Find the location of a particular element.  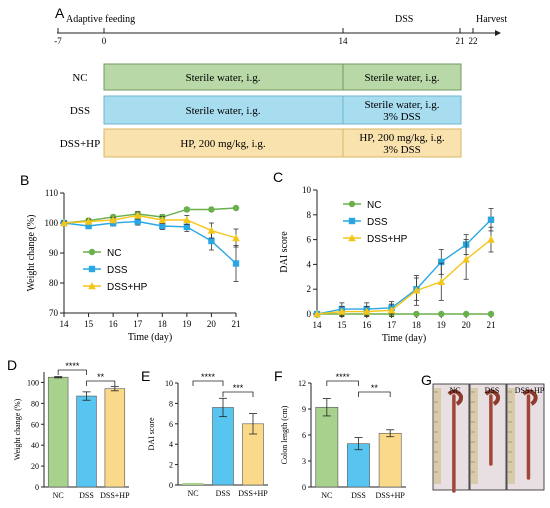

timeline-tick-label: 14 is located at coordinates (344, 41).